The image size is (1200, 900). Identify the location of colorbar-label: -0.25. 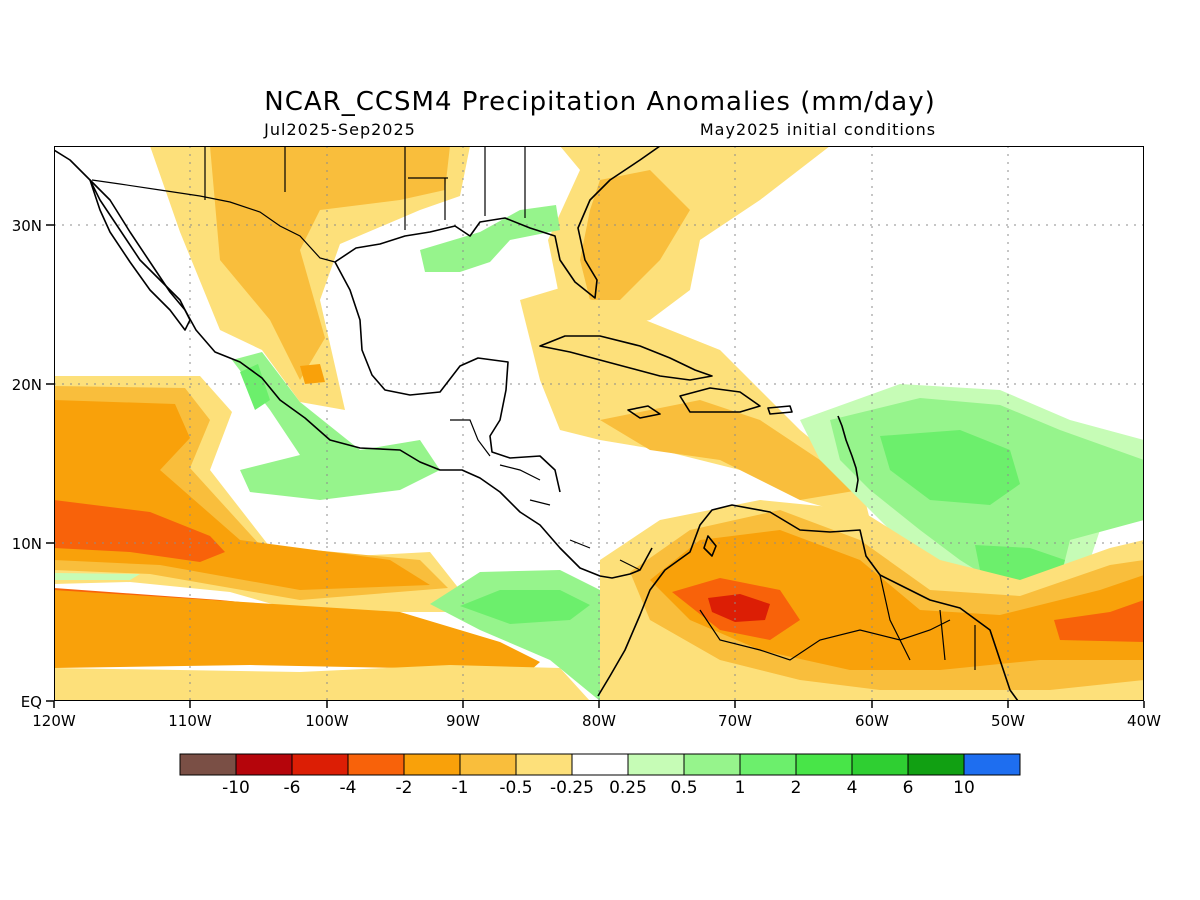
(572, 788).